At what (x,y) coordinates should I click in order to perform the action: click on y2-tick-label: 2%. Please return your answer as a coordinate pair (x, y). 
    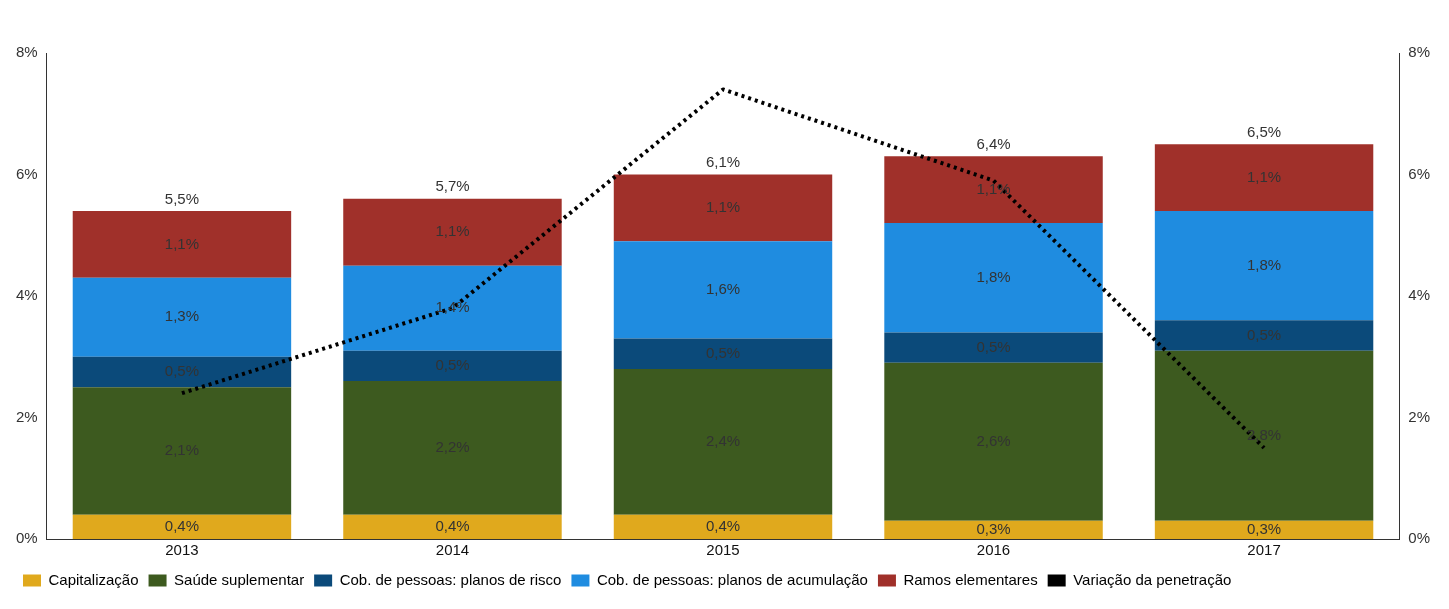
    Looking at the image, I should click on (1419, 416).